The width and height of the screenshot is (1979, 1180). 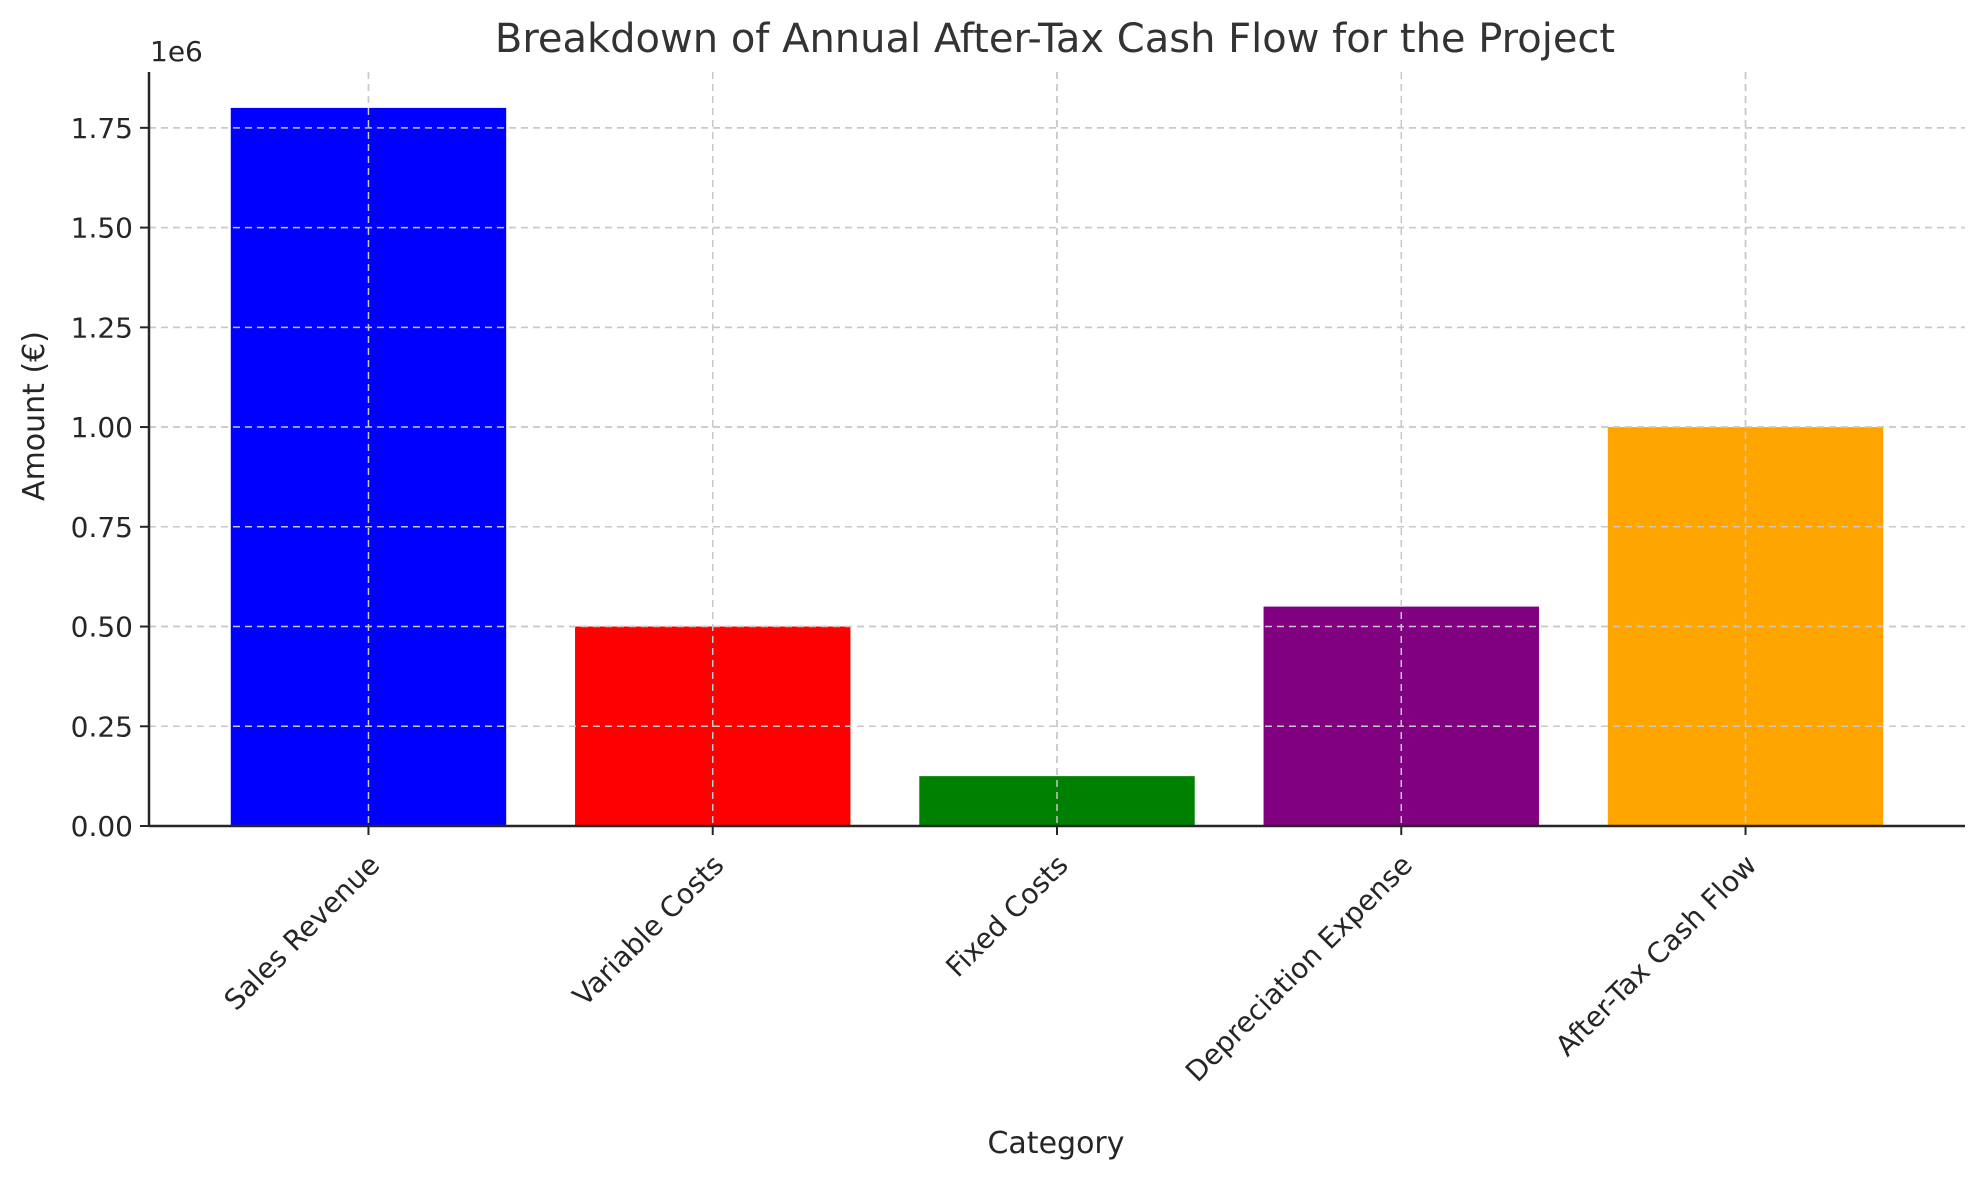 I want to click on x-tick-label: Variable Costs, so click(x=648, y=930).